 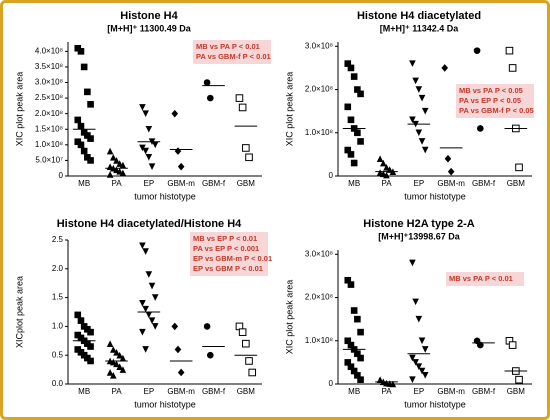 What do you see at coordinates (49, 50) in the screenshot?
I see `y-tick-label: 4.0×10⁸` at bounding box center [49, 50].